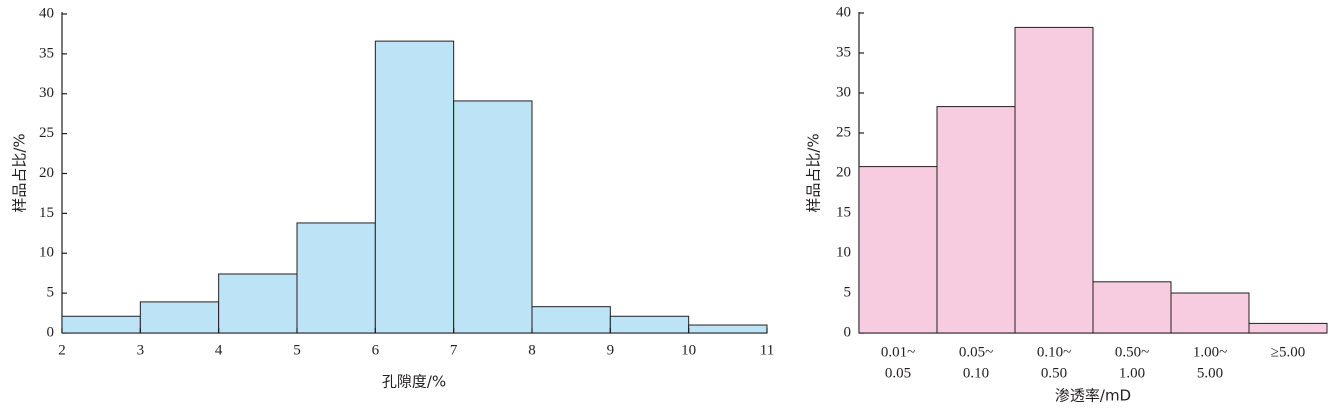 The width and height of the screenshot is (1339, 412). What do you see at coordinates (688, 350) in the screenshot?
I see `x-tick-label: 10` at bounding box center [688, 350].